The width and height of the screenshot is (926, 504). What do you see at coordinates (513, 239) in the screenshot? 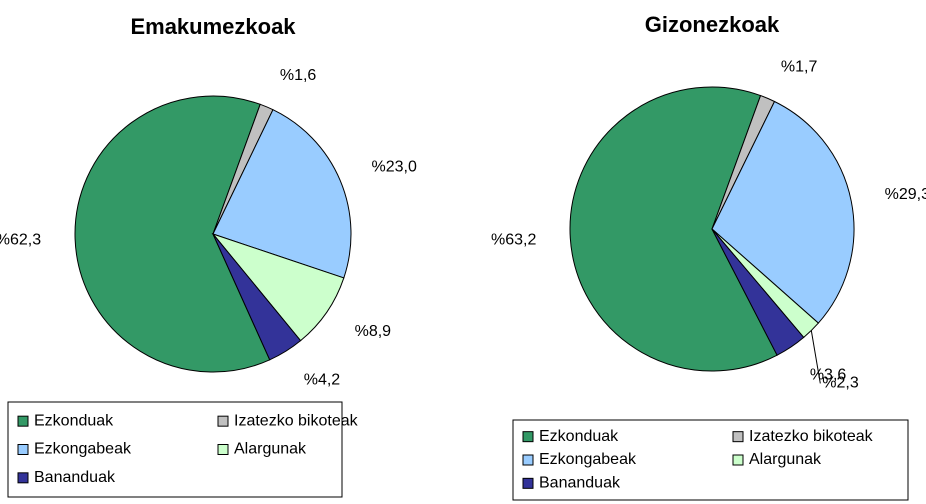
I see `data-label: %63,2` at bounding box center [513, 239].